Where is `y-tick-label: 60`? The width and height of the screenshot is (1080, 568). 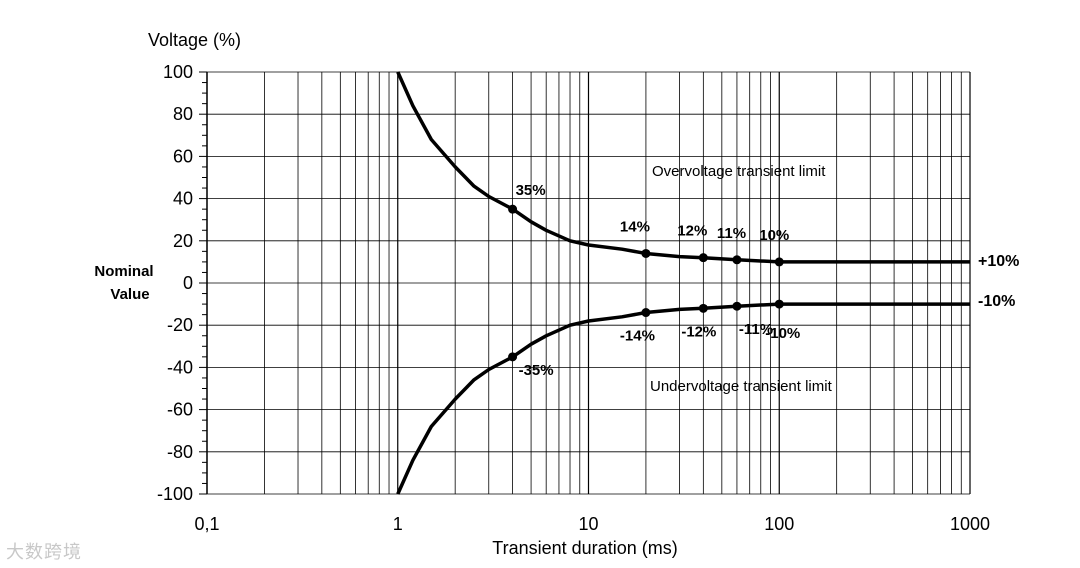
y-tick-label: 60 is located at coordinates (183, 156).